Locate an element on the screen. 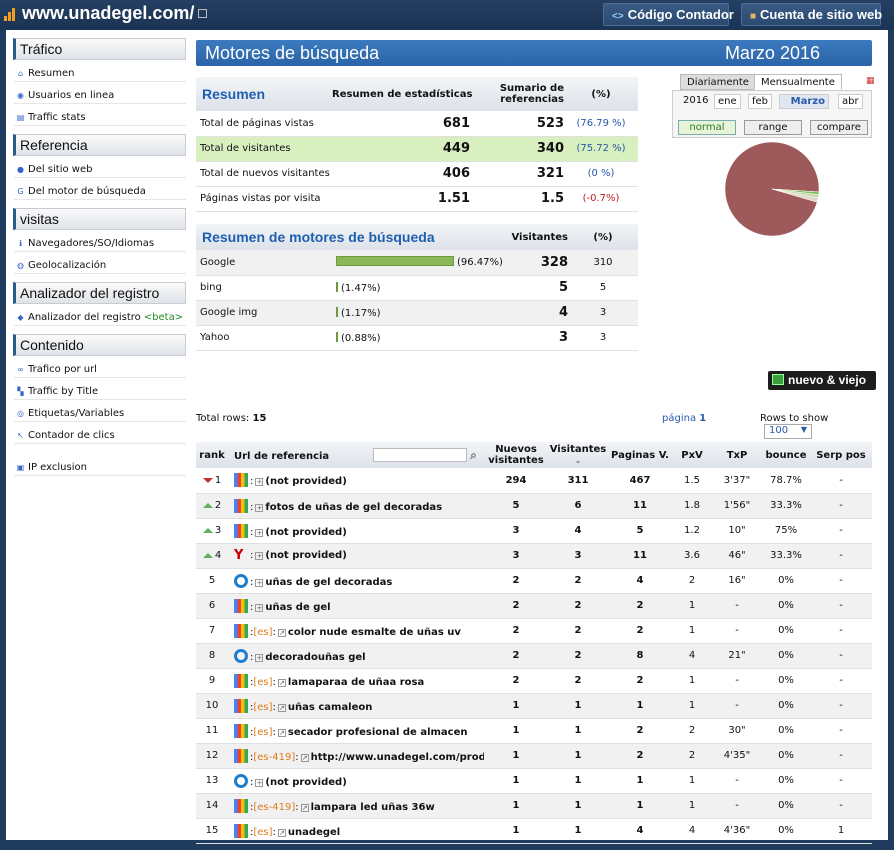 This screenshot has height=850, width=894. sidebar-item: ◆ Analizador del registro <beta> is located at coordinates (100, 315).